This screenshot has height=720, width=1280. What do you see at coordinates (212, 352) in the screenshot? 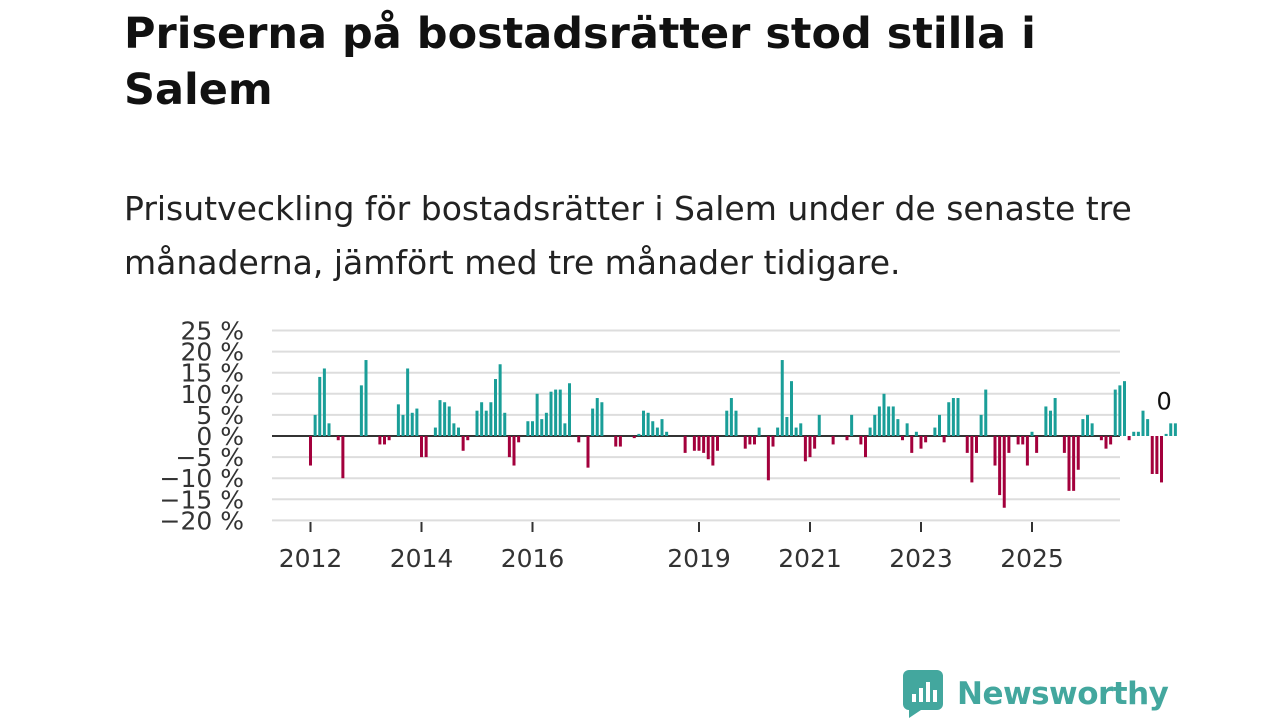
I see `y-tick-label: 20 %` at bounding box center [212, 352].